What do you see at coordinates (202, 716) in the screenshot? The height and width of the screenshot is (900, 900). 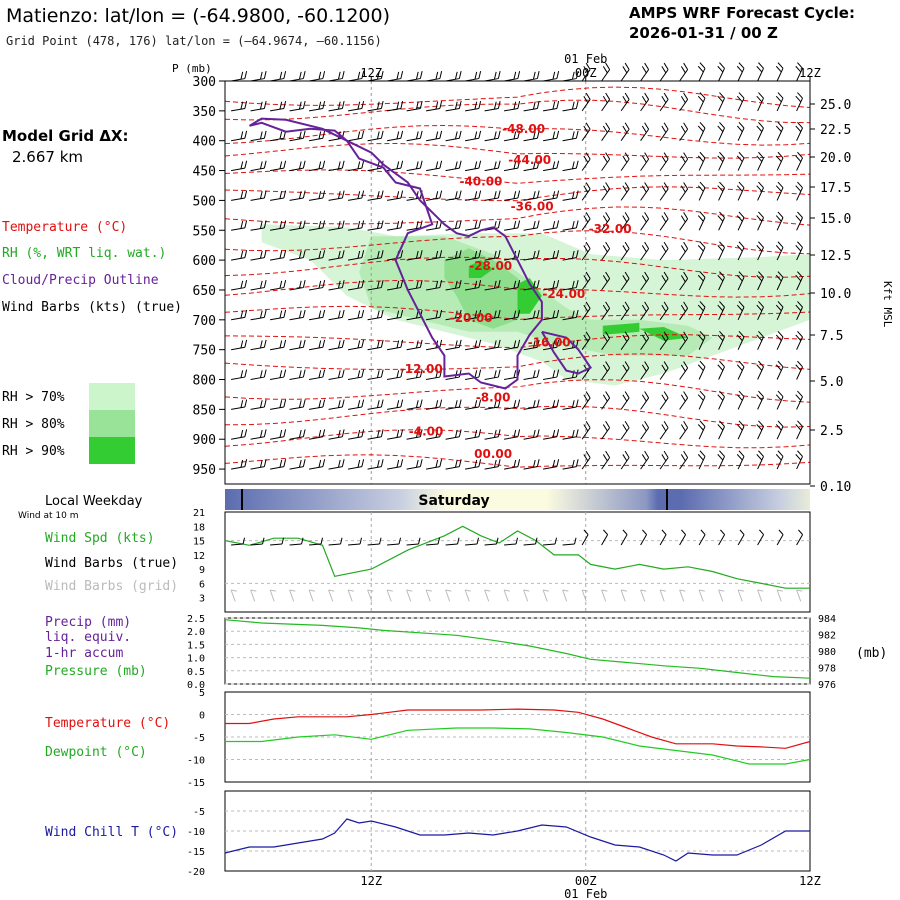 I see `y-tick-label: 0` at bounding box center [202, 716].